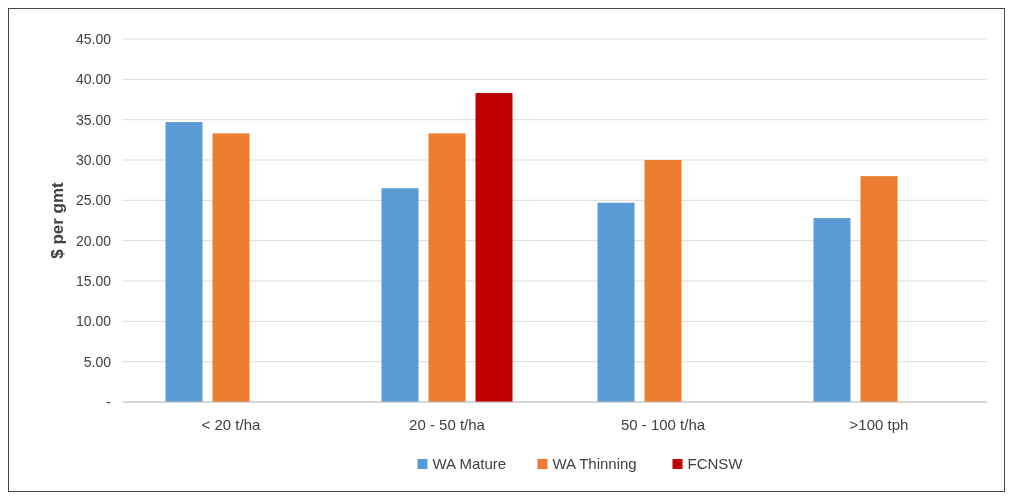  What do you see at coordinates (93, 200) in the screenshot?
I see `y-tick-label: 25.00` at bounding box center [93, 200].